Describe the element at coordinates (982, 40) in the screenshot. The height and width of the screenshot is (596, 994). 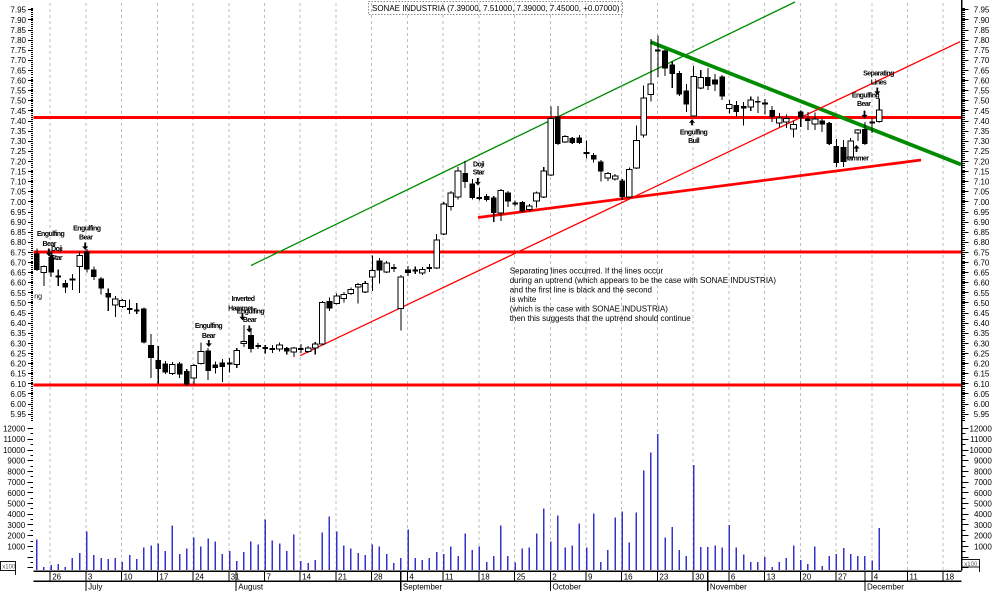
I see `svg-text: 7.80` at that location.